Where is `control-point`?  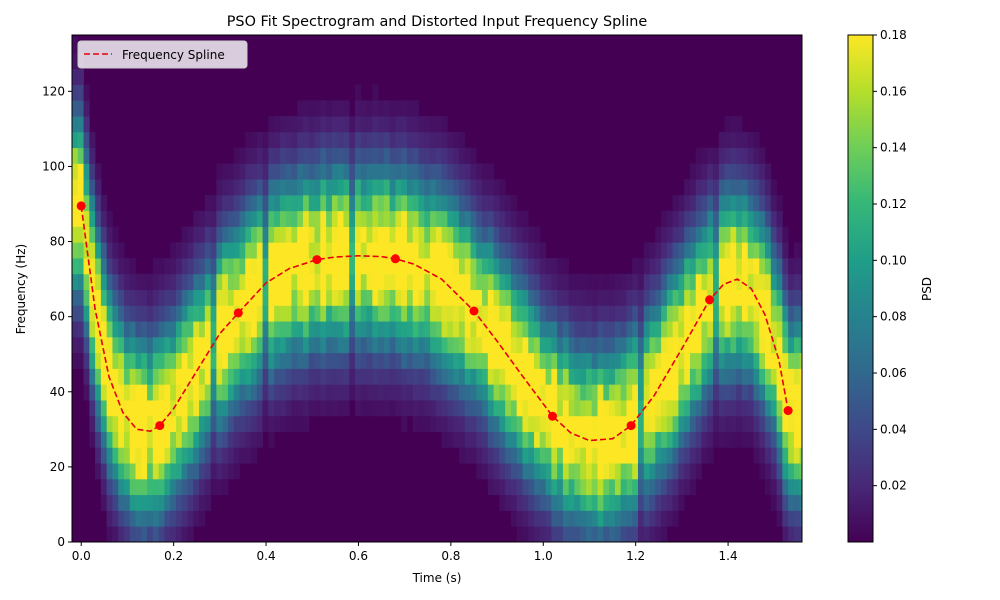 control-point is located at coordinates (788, 411).